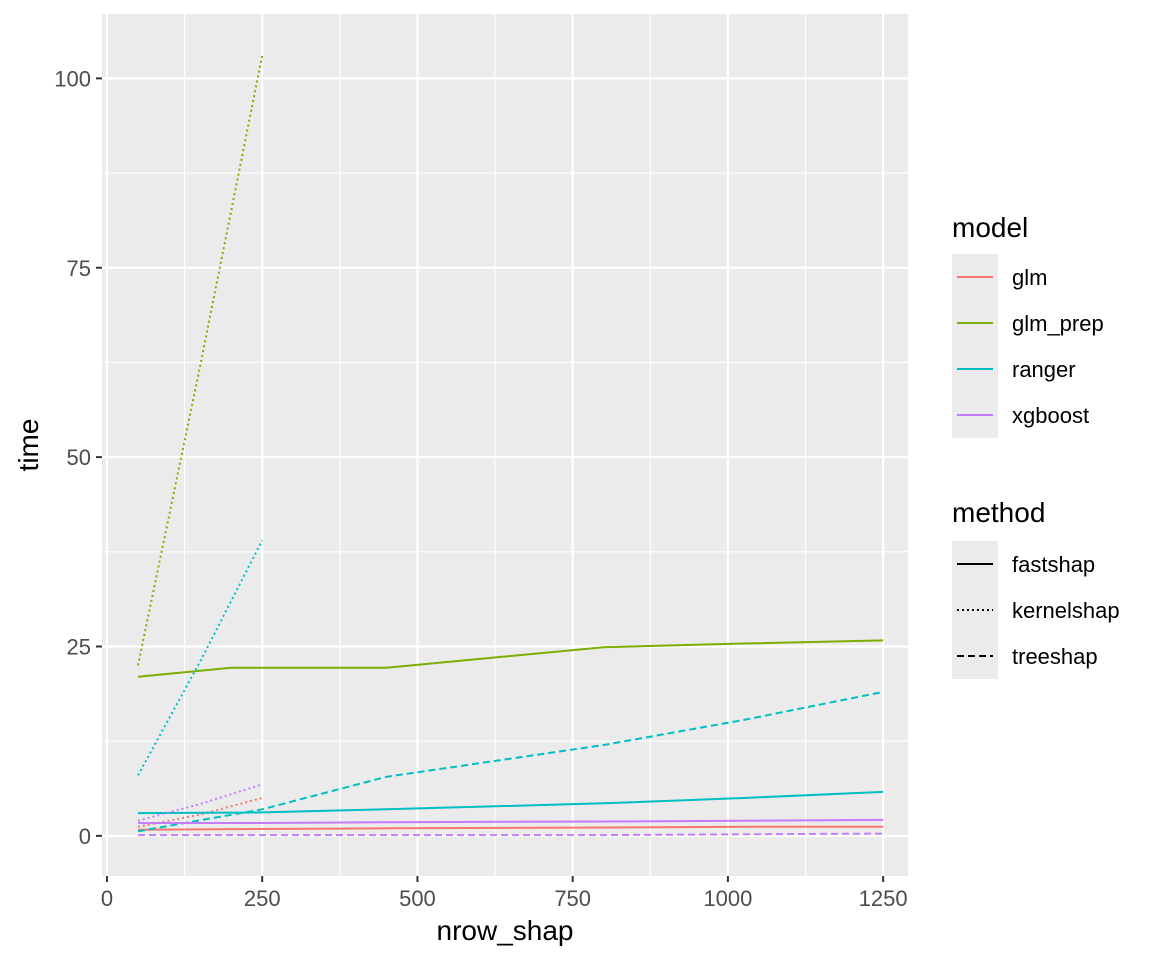 The image size is (1152, 960). What do you see at coordinates (975, 346) in the screenshot?
I see `legend-model-keys-bg` at bounding box center [975, 346].